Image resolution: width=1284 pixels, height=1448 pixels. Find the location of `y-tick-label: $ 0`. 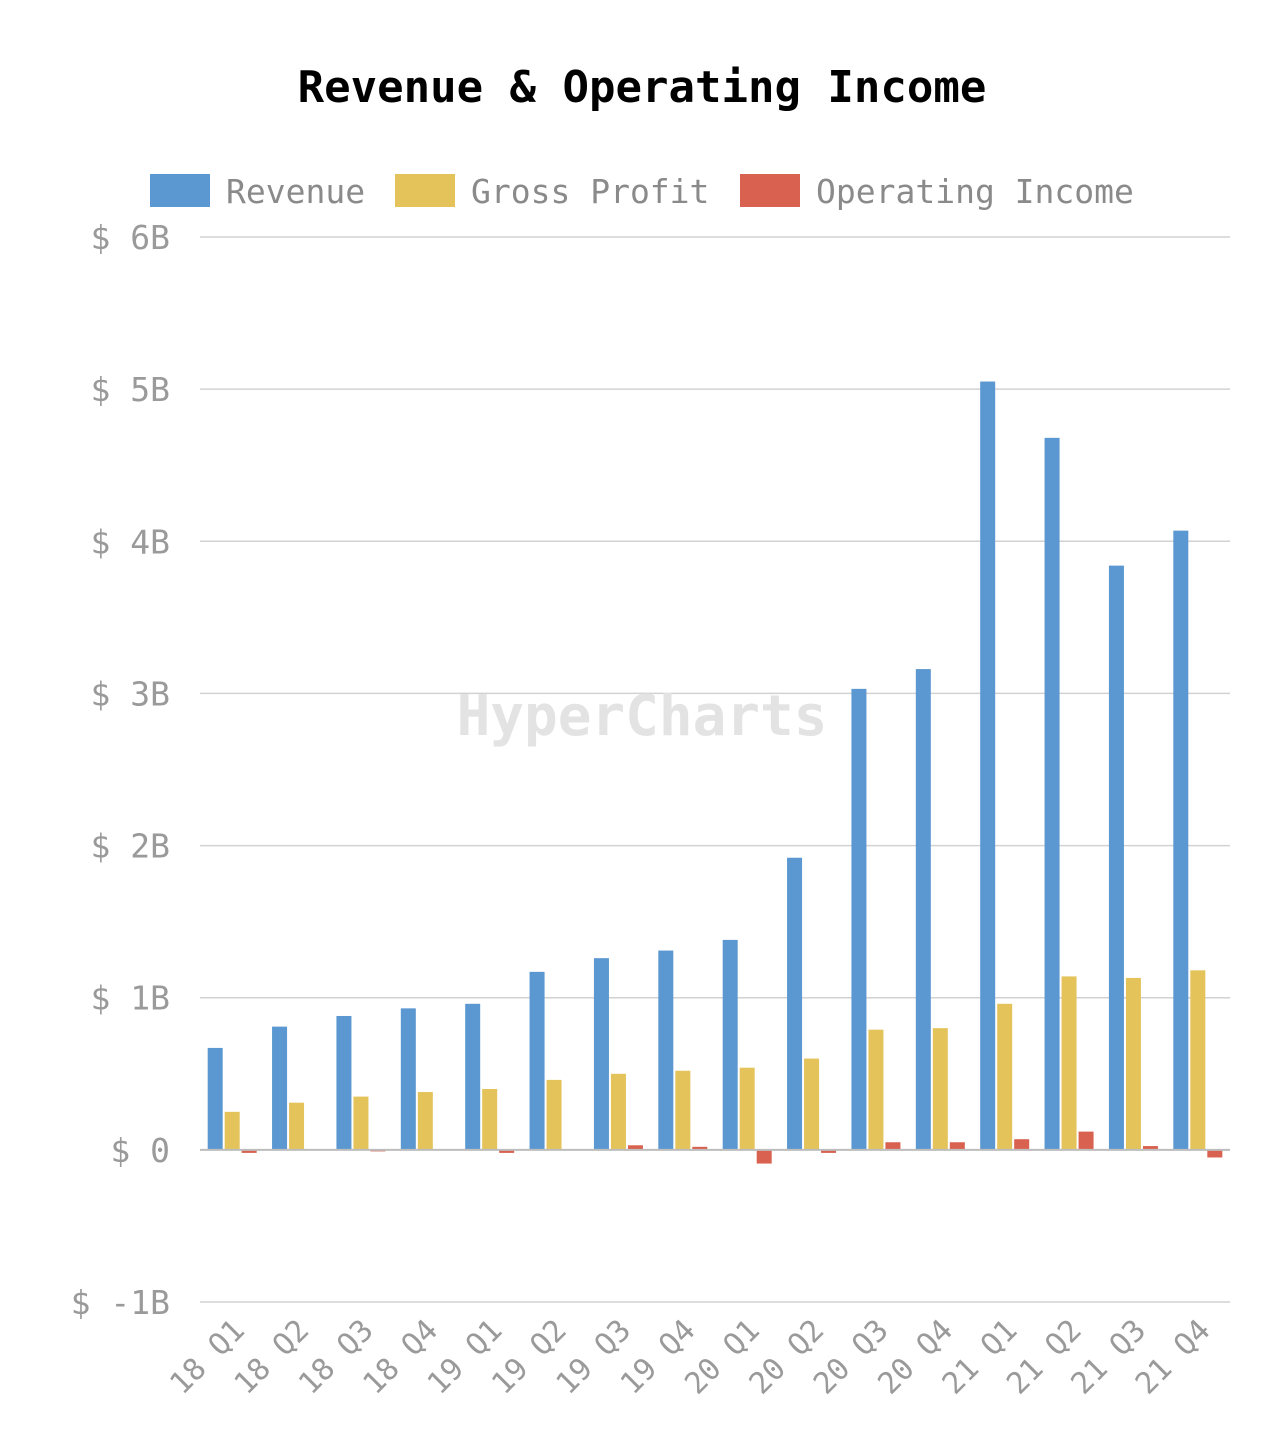

y-tick-label: $ 0 is located at coordinates (140, 1150).